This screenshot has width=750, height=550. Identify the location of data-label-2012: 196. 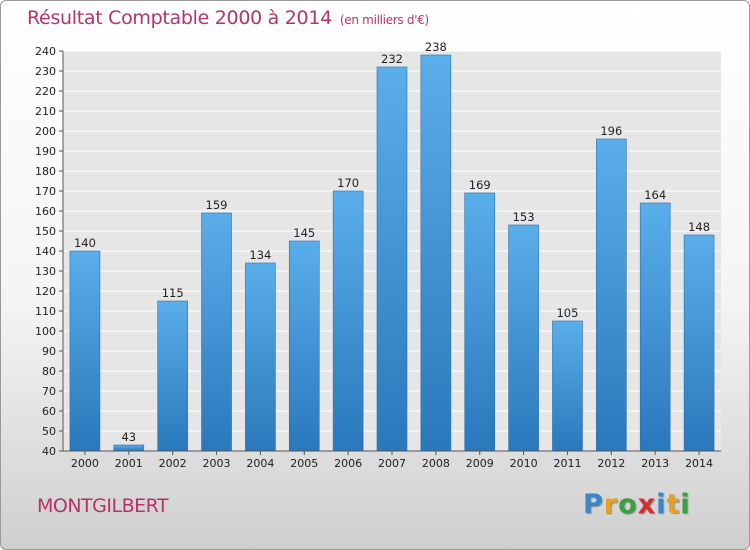
(611, 131).